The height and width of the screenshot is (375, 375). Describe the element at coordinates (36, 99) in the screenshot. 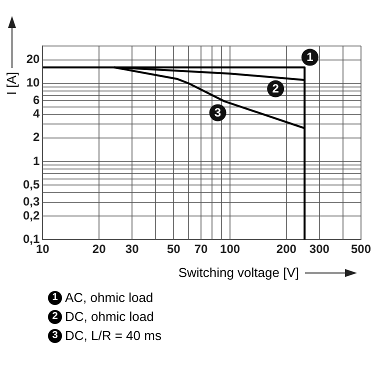

I see `y-tick-label: 6` at that location.